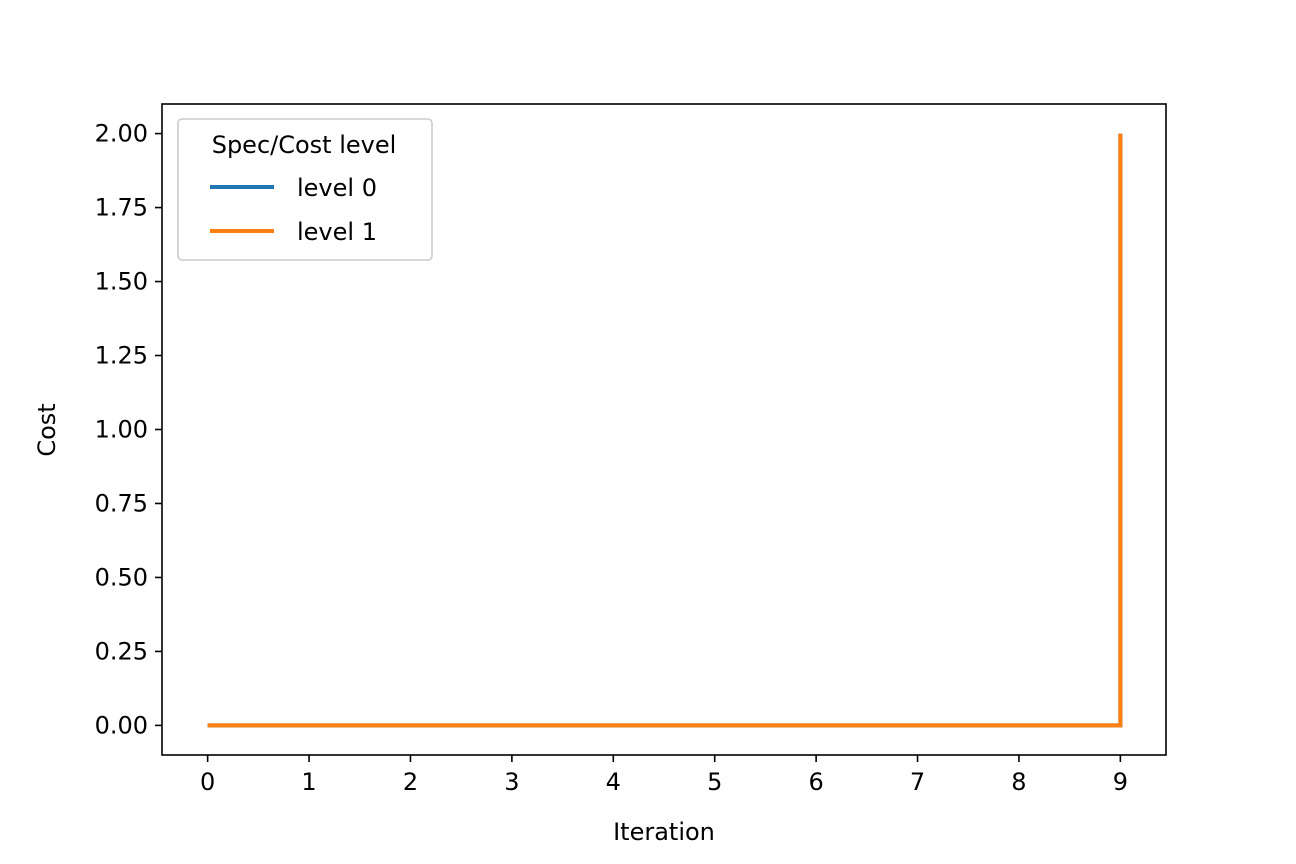 The height and width of the screenshot is (864, 1296). I want to click on y-tick-label: 0.00, so click(121, 725).